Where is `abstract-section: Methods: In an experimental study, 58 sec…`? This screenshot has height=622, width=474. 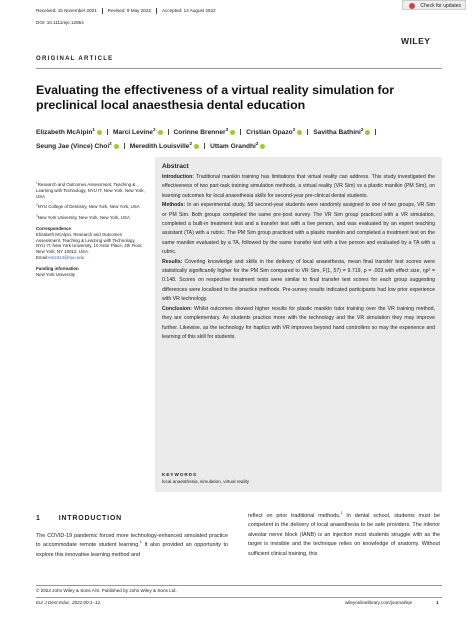 abstract-section: Methods: In an experimental study, 58 sec… is located at coordinates (298, 229).